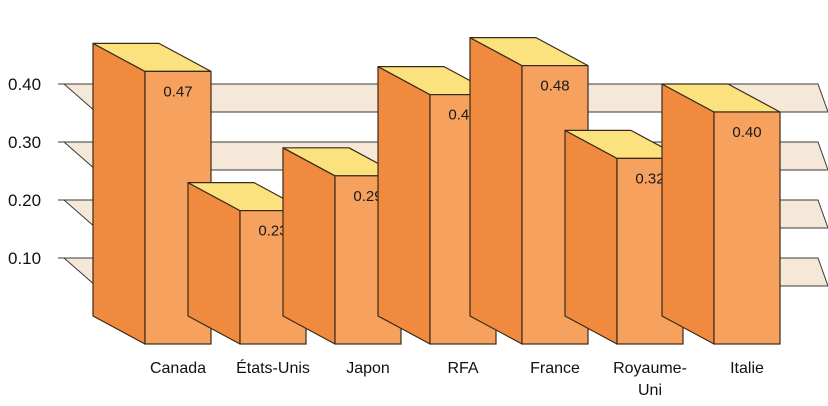 This screenshot has height=406, width=828. What do you see at coordinates (747, 228) in the screenshot?
I see `bar-front-face` at bounding box center [747, 228].